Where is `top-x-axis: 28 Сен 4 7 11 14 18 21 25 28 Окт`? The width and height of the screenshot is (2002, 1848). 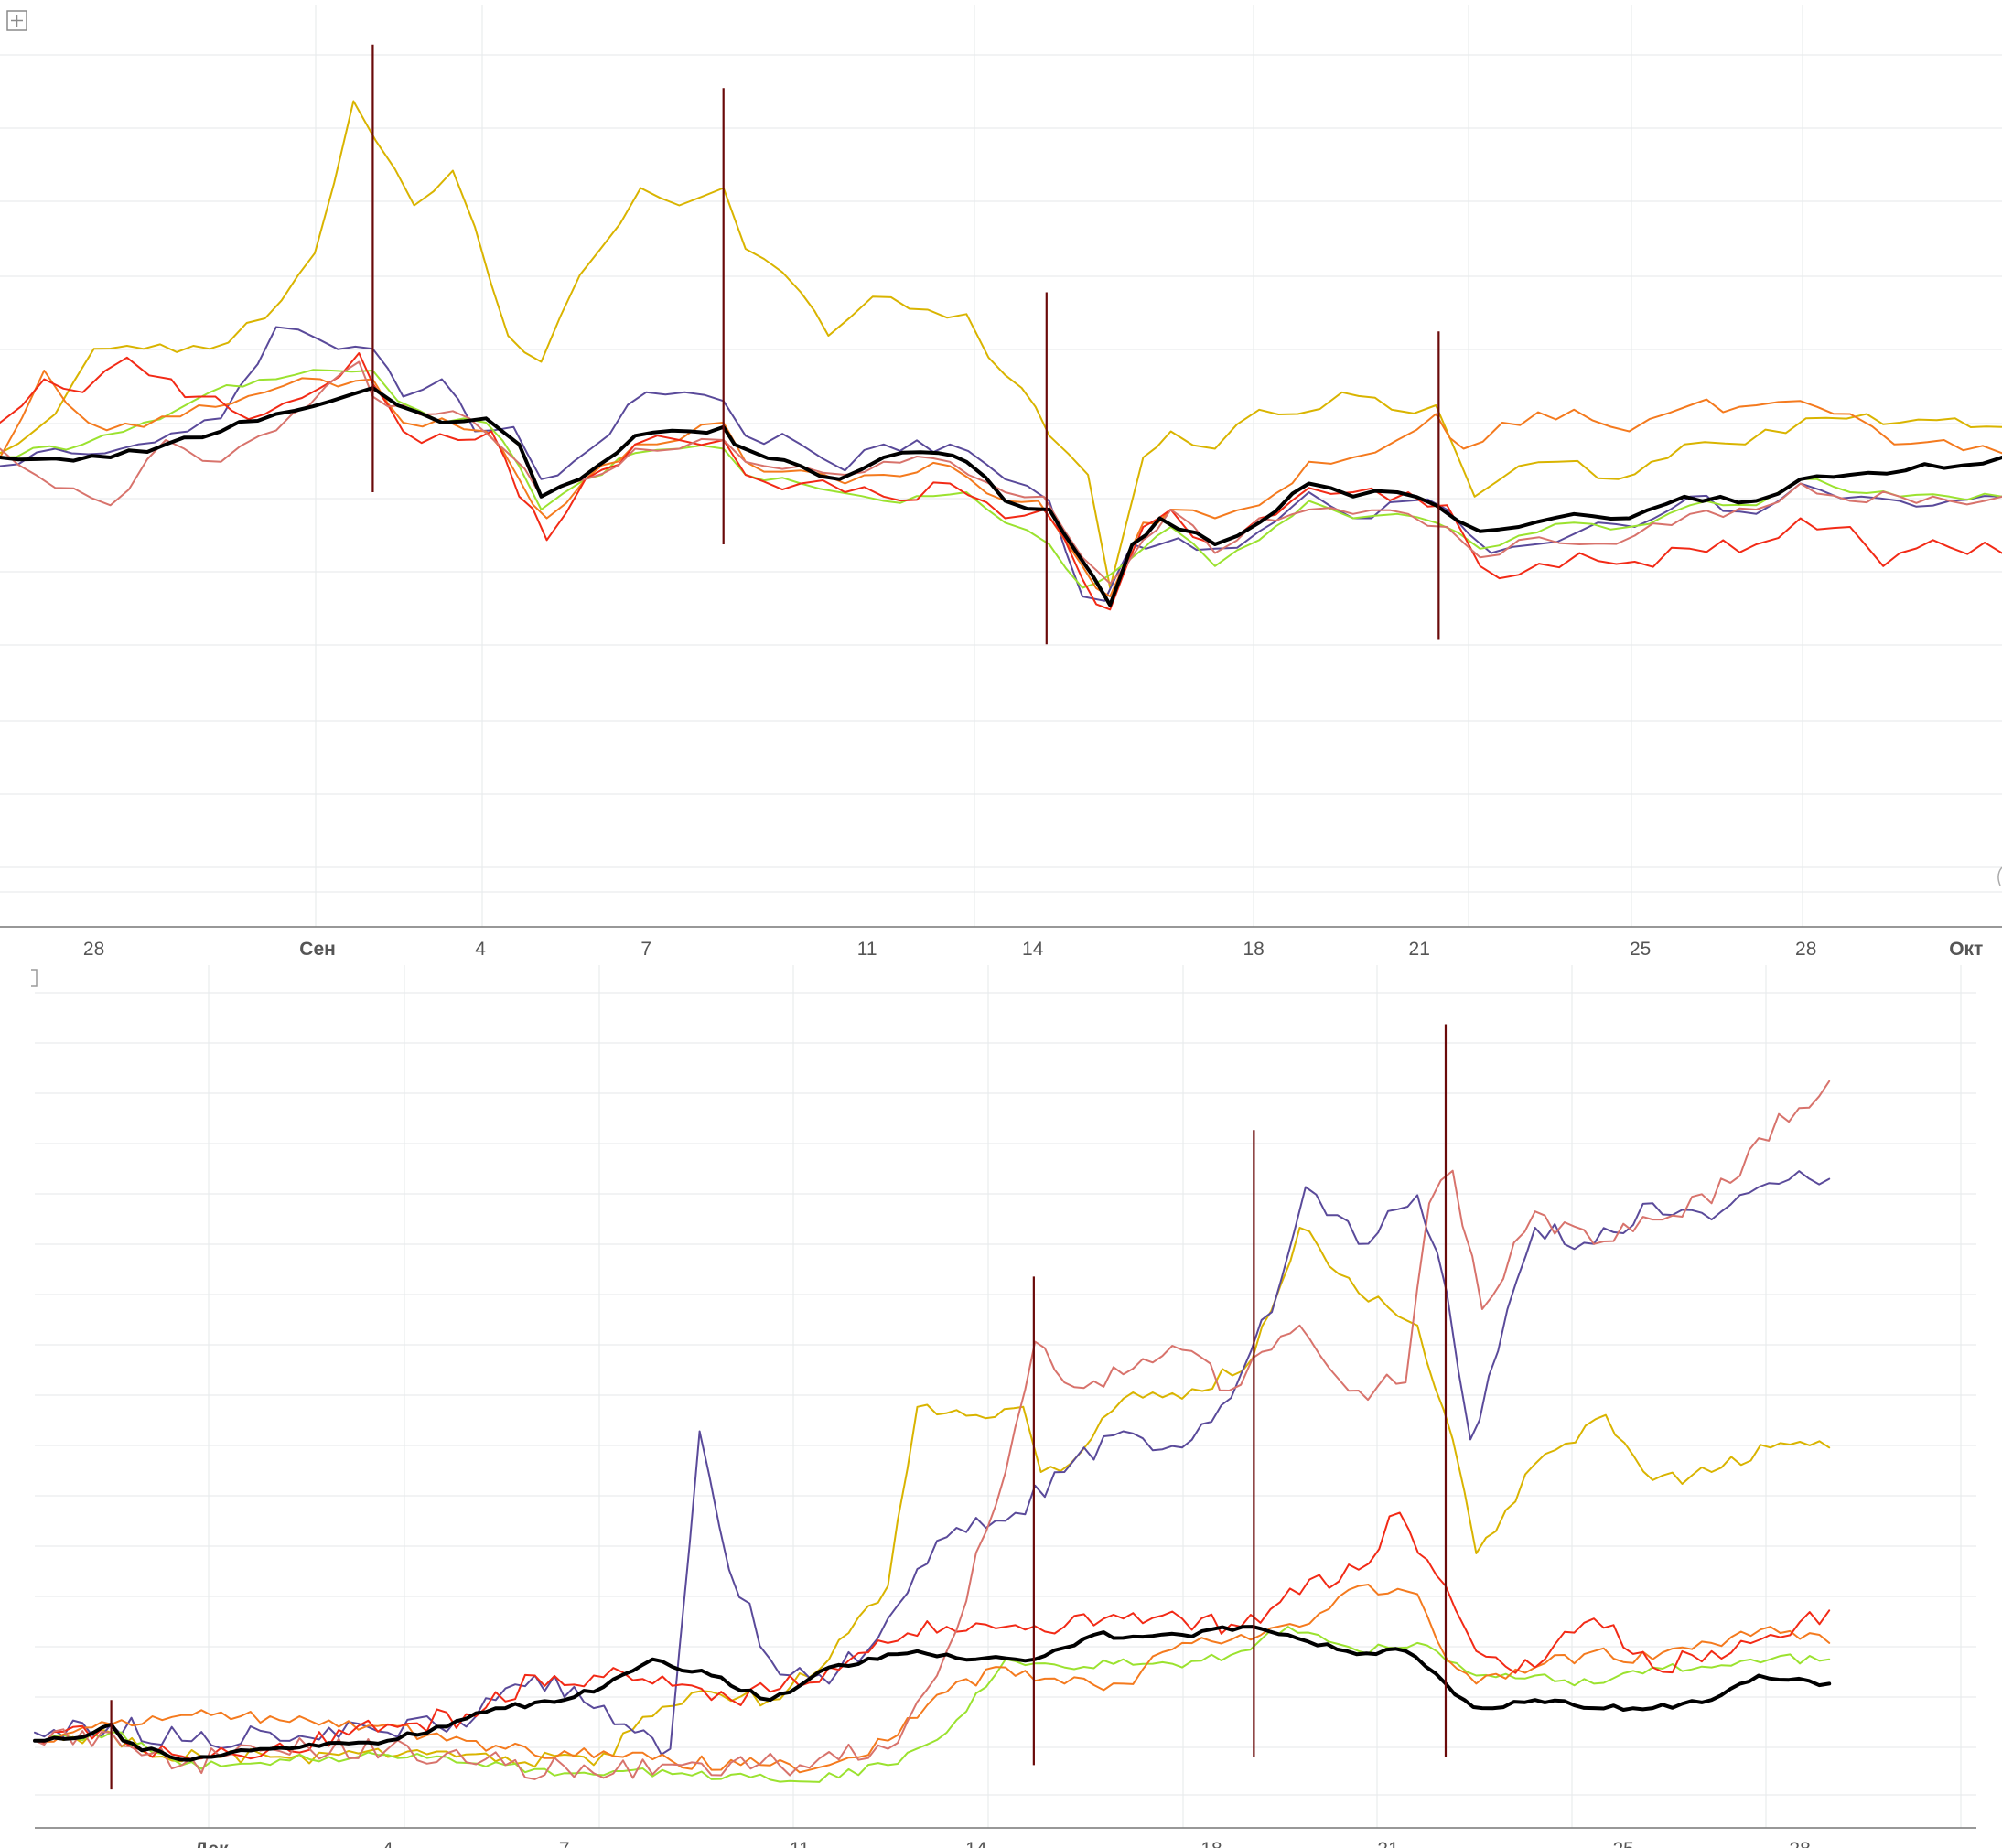
top-x-axis: 28 Сен 4 7 11 14 18 21 25 28 Окт is located at coordinates (1001, 943).